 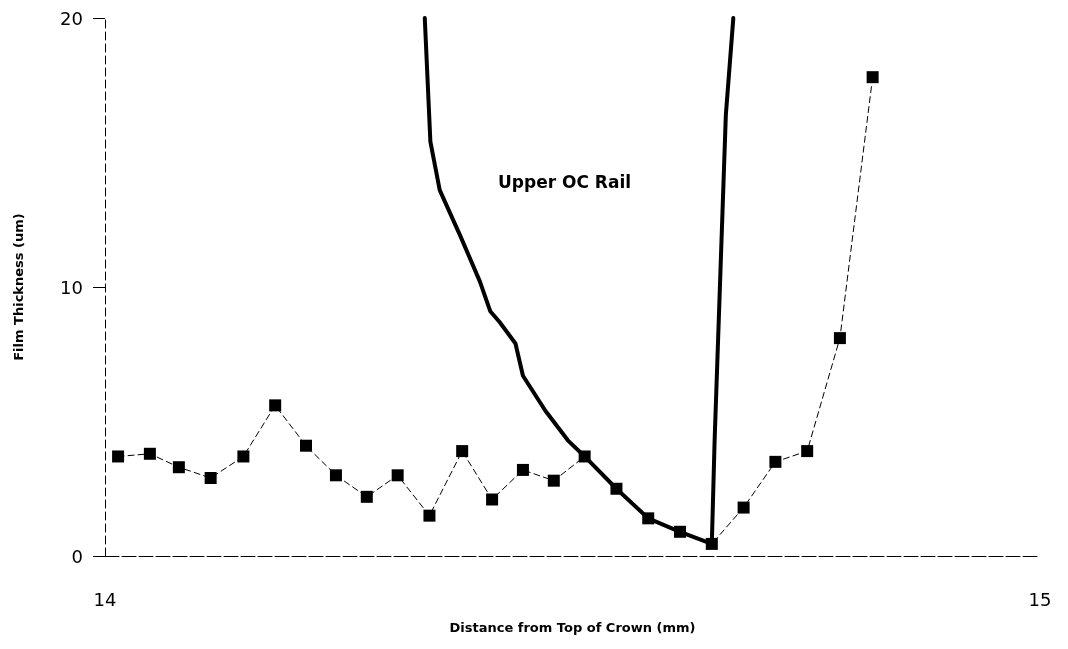 I want to click on x-axis-title: Distance from Top of Crown (mm), so click(x=572, y=627).